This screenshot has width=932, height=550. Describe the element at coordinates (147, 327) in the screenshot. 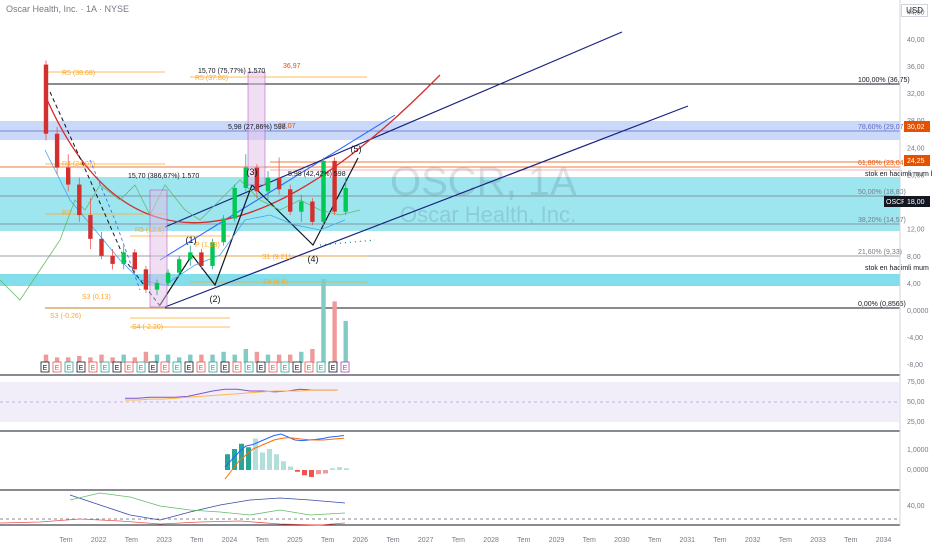

I see `pivot-label: S4 (-2.20)` at that location.